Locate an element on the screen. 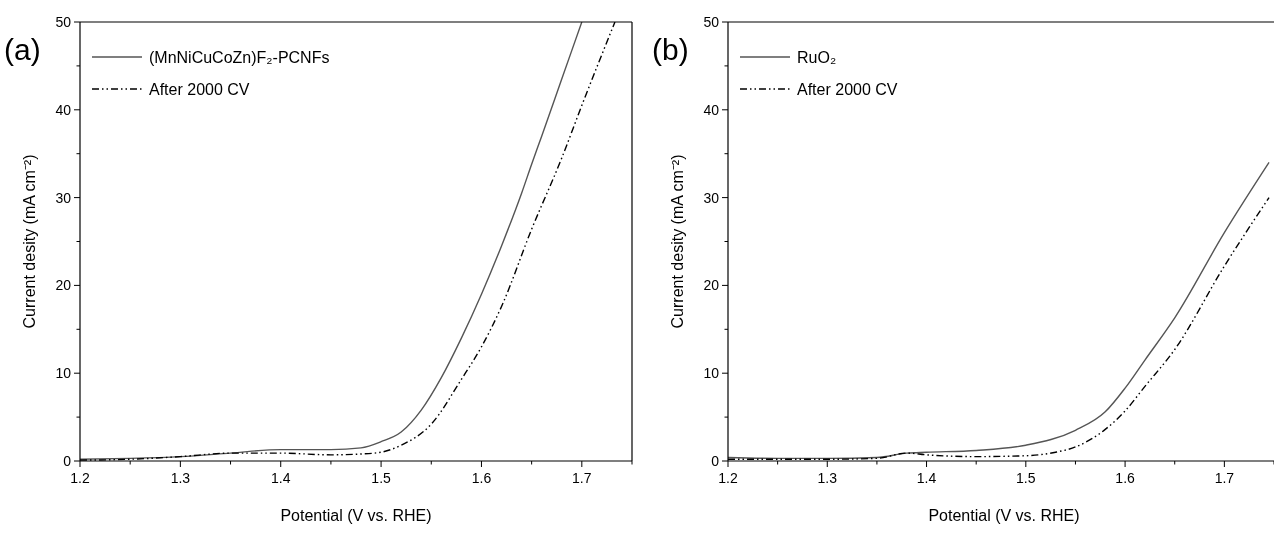 The height and width of the screenshot is (533, 1274). text: (a) is located at coordinates (22, 49).